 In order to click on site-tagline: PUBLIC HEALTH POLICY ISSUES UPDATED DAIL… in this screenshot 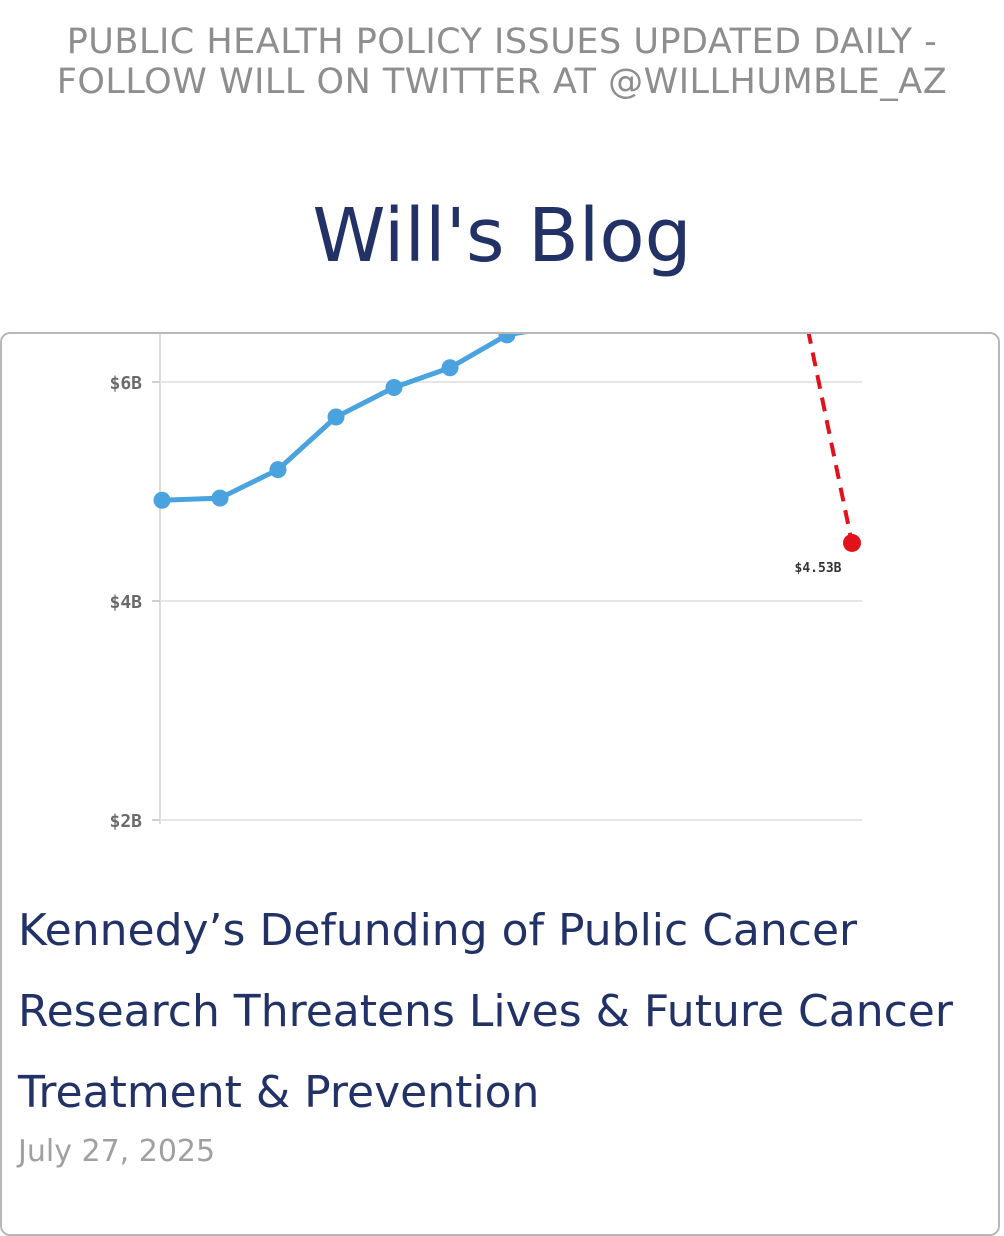, I will do `click(502, 62)`.